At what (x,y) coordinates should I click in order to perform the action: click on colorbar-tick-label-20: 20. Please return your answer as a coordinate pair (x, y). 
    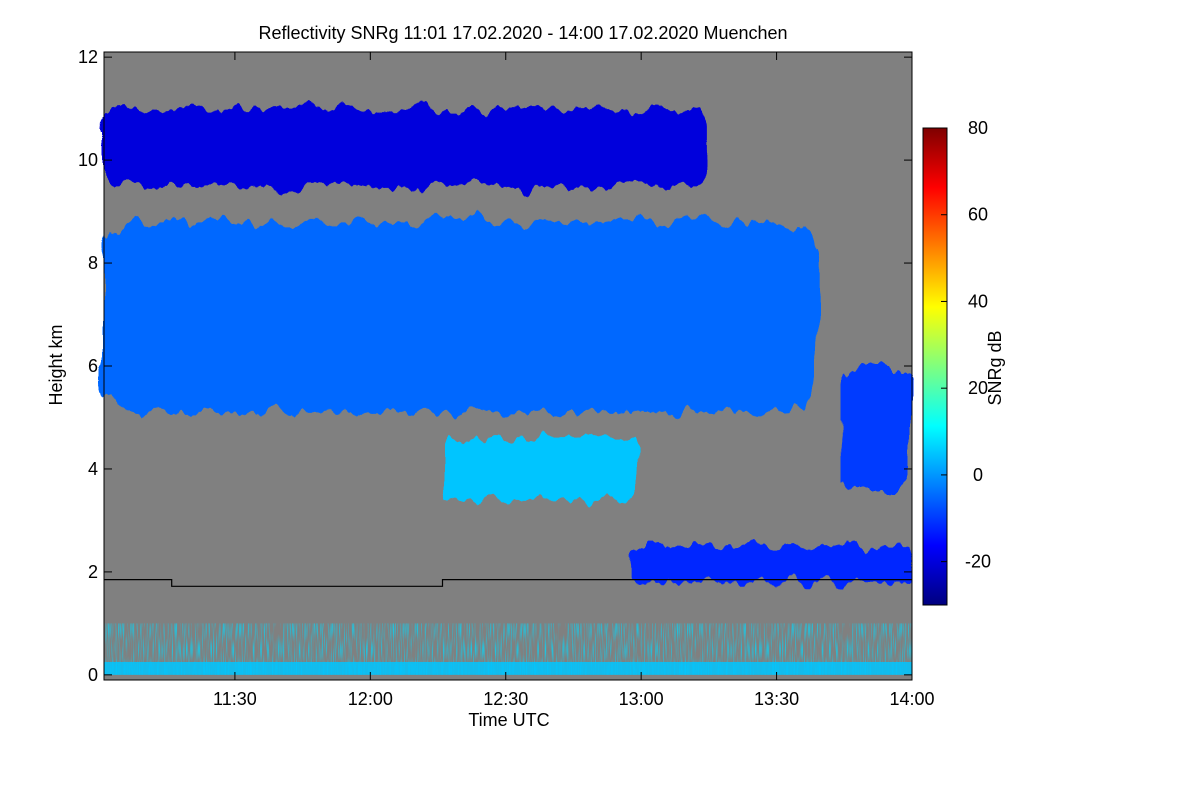
    Looking at the image, I should click on (978, 388).